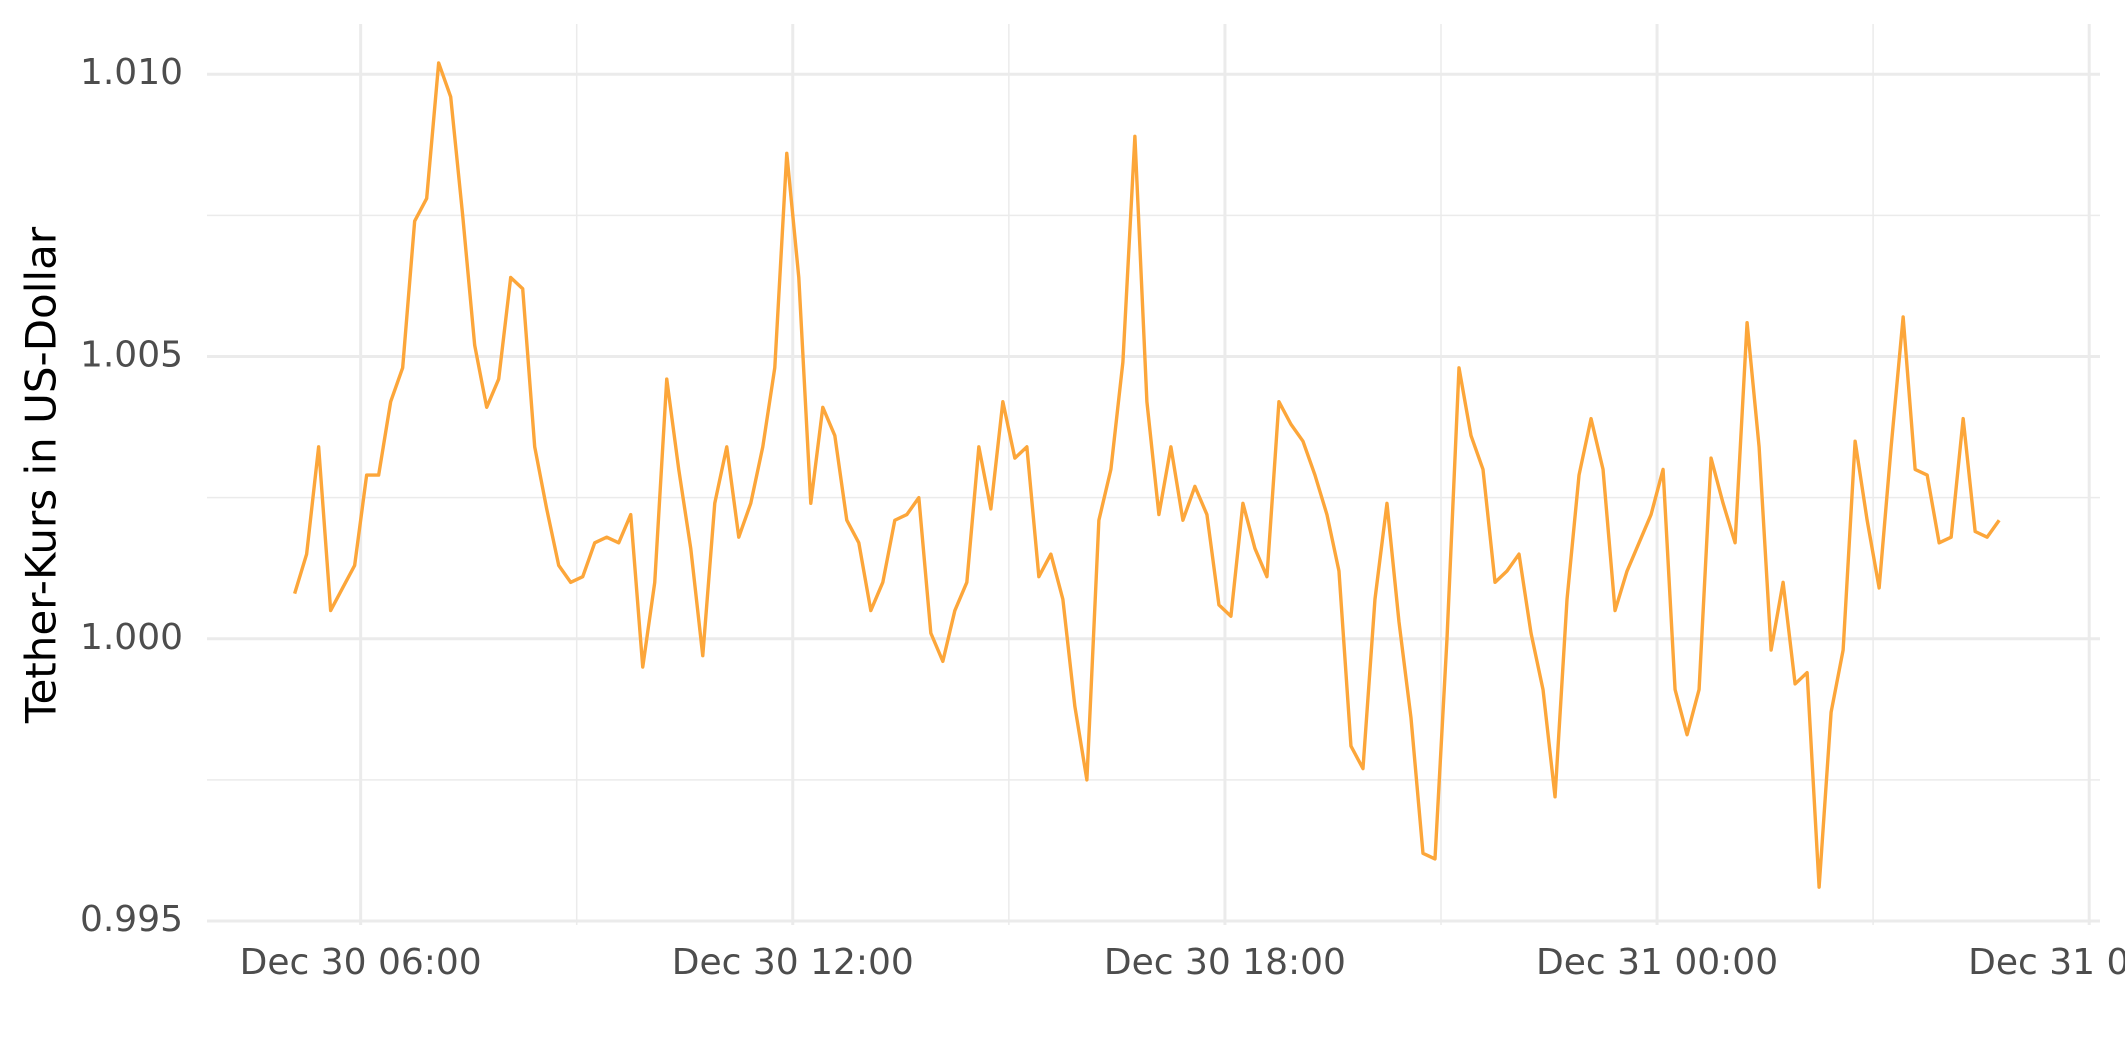 This screenshot has width=2125, height=1062. What do you see at coordinates (41, 475) in the screenshot?
I see `y-axis-title: Tether-Kurs in US-Dollar` at bounding box center [41, 475].